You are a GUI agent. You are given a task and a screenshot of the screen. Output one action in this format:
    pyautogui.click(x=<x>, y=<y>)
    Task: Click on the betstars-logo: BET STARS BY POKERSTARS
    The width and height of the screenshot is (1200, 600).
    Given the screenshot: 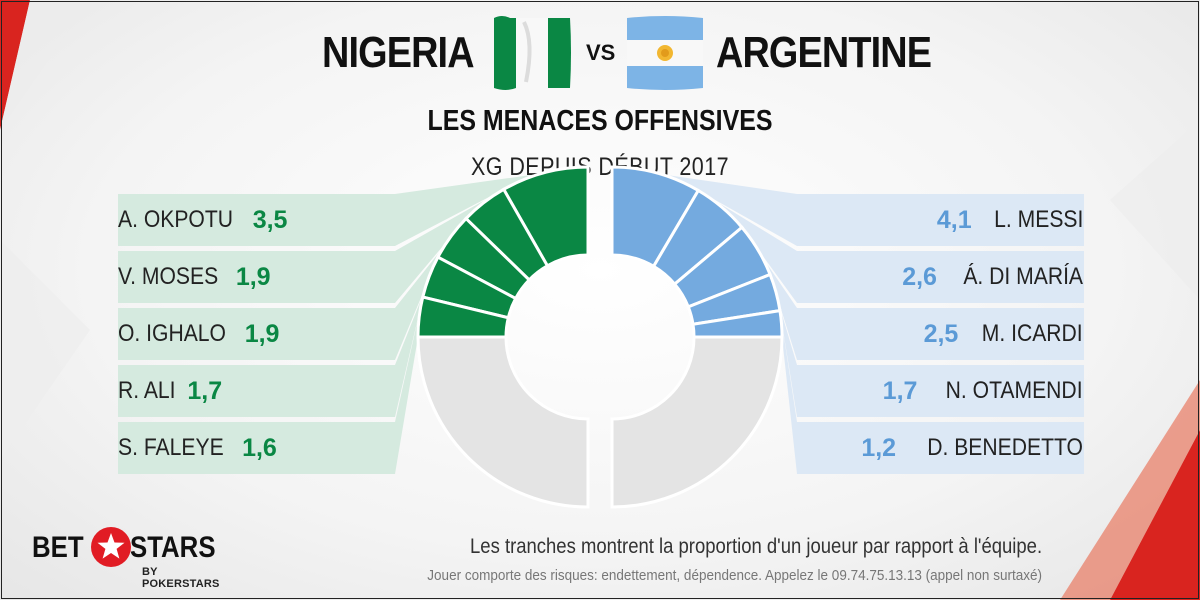 What is the action you would take?
    pyautogui.click(x=132, y=558)
    